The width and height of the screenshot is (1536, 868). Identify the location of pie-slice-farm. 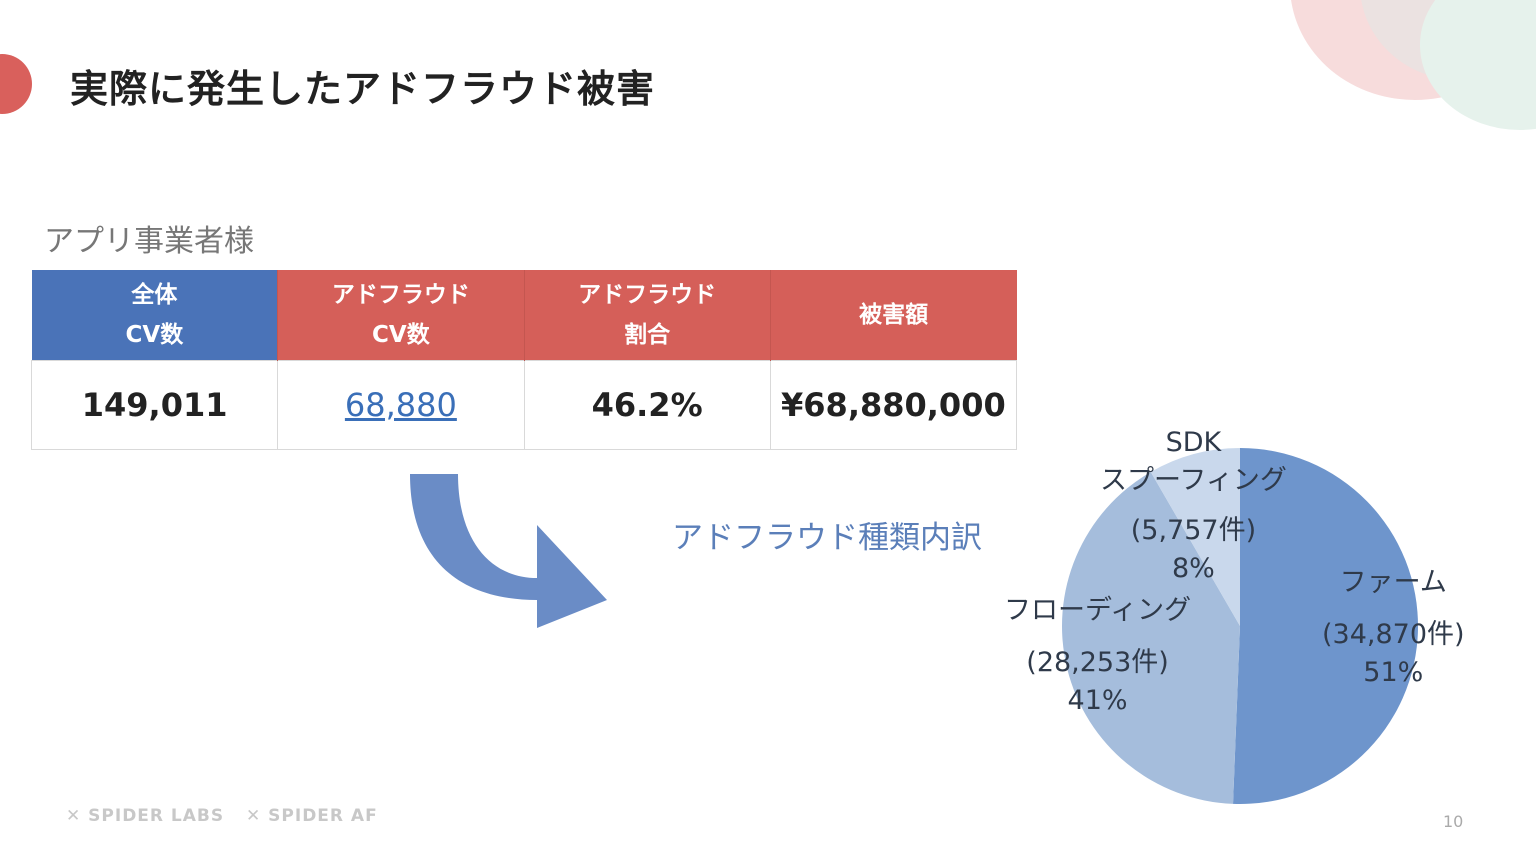
(1325, 626).